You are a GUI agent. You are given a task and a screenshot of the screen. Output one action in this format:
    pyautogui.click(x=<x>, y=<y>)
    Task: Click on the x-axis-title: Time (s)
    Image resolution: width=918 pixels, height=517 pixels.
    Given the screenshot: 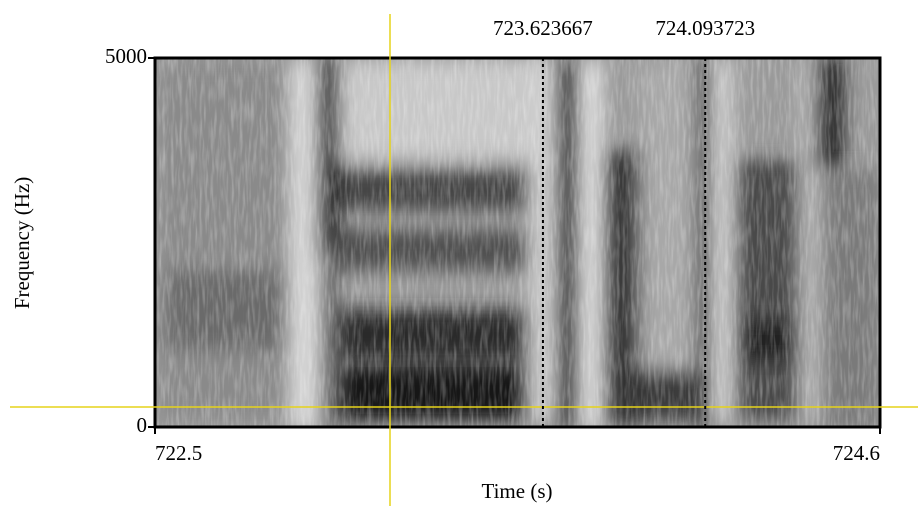 What is the action you would take?
    pyautogui.click(x=517, y=491)
    